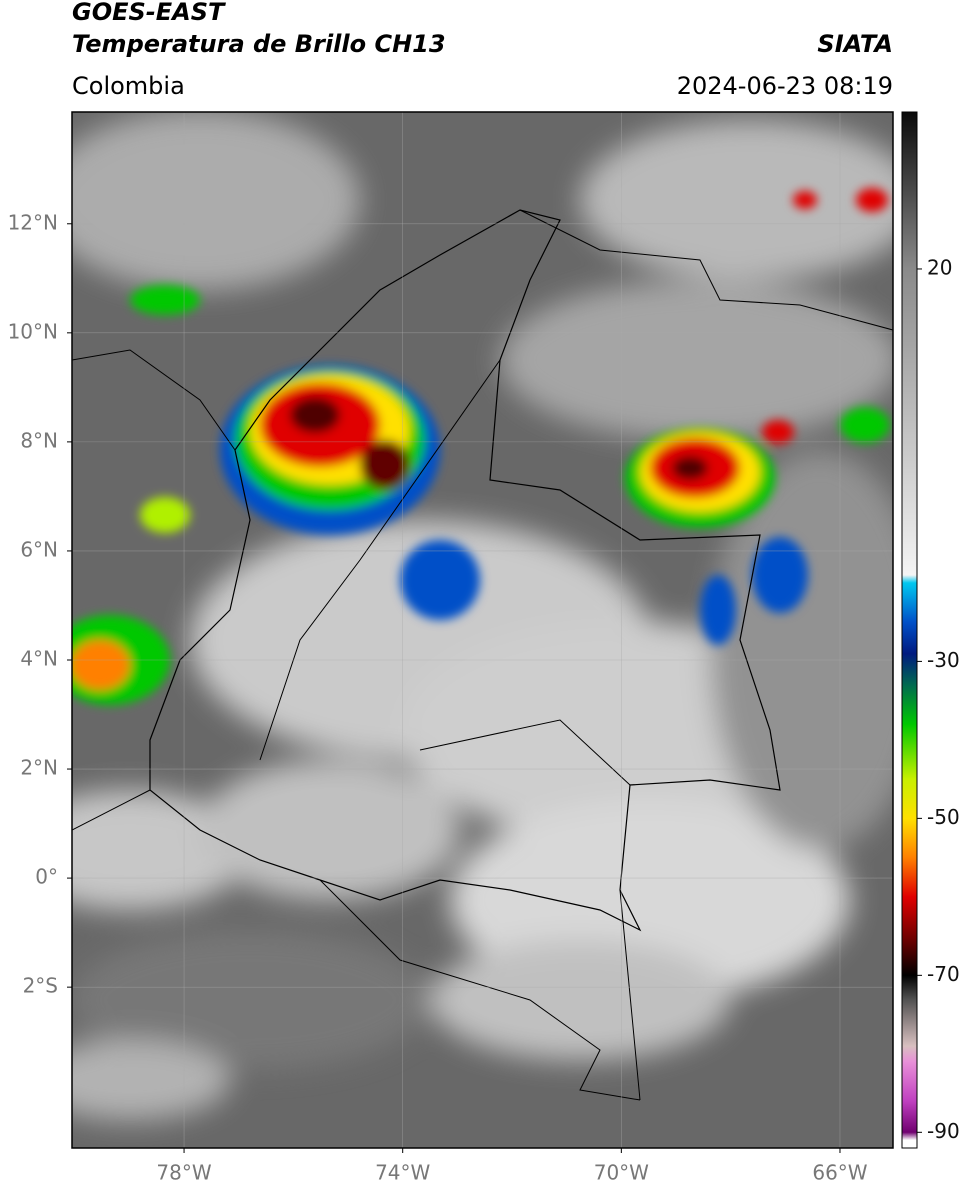  I want to click on timestamp: 2024-06-23 08:19, so click(785, 86).